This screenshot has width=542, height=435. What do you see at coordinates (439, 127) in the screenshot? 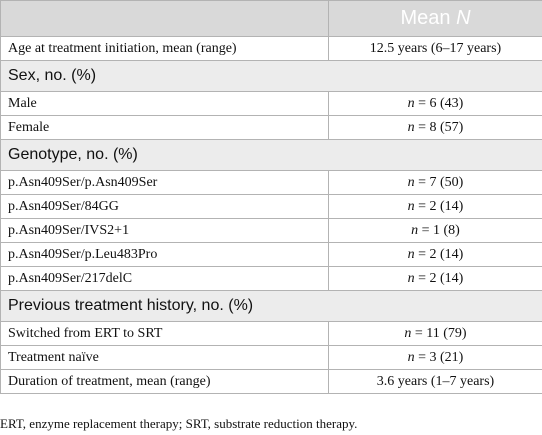
I see `value-text: = 8 (57)` at bounding box center [439, 127].